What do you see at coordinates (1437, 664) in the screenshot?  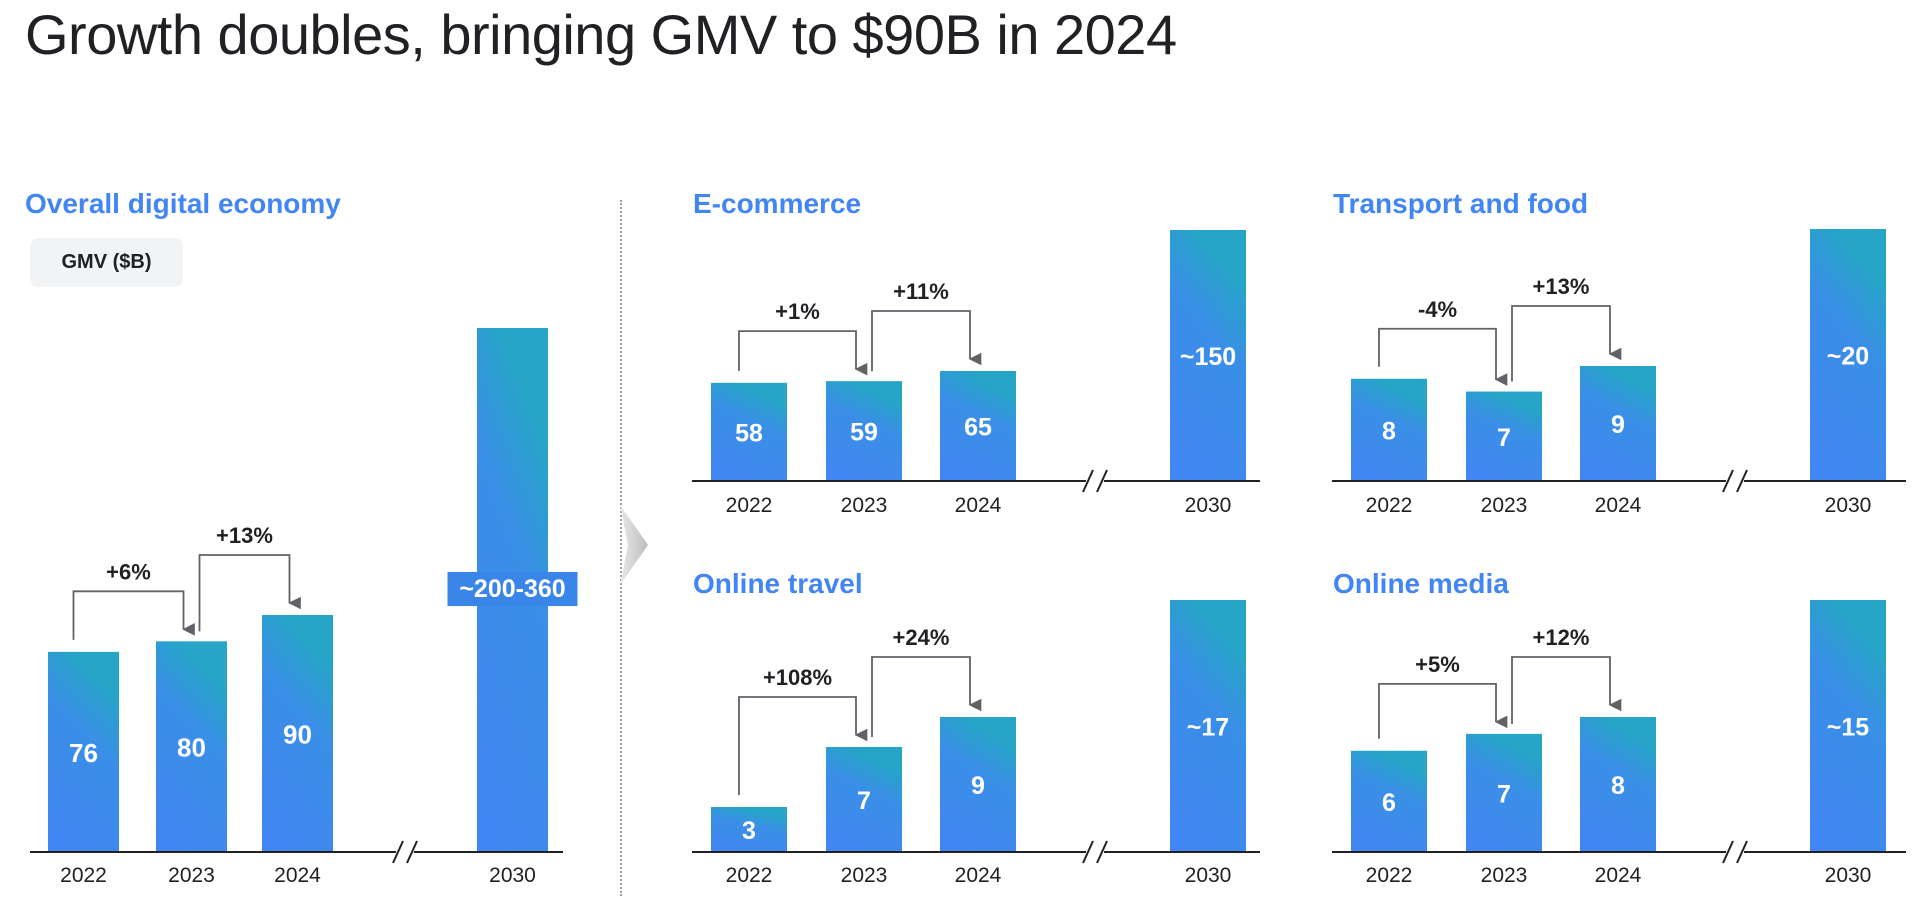 I see `growth-label-1: +5%` at bounding box center [1437, 664].